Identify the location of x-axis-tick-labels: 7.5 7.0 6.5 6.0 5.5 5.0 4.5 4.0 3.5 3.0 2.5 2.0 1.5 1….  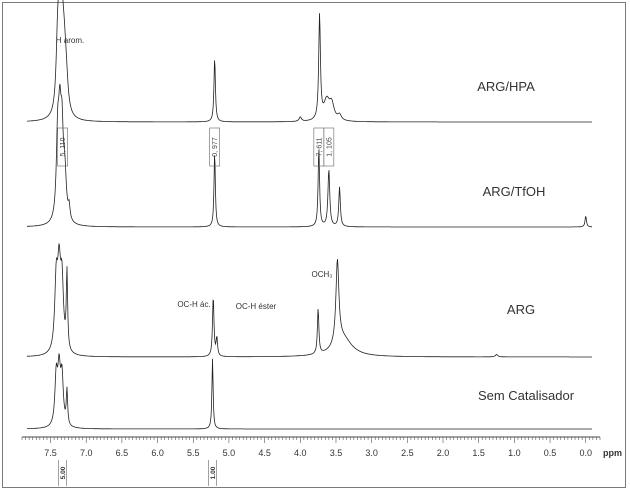
(318, 453).